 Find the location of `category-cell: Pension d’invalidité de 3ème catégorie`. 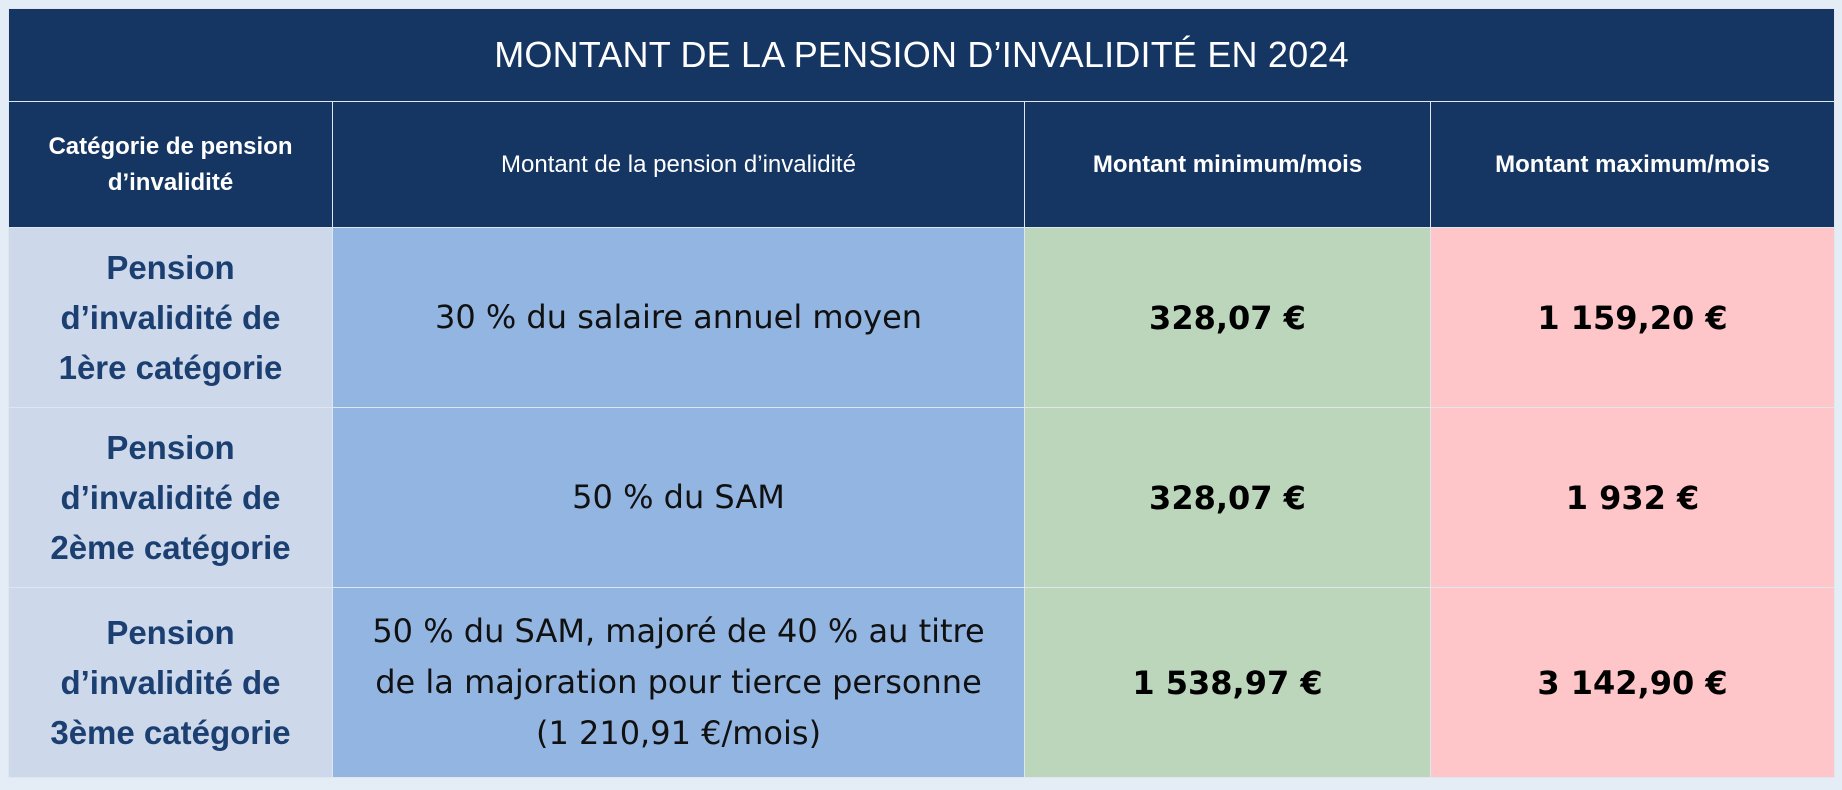

category-cell: Pension d’invalidité de 3ème catégorie is located at coordinates (170, 682).